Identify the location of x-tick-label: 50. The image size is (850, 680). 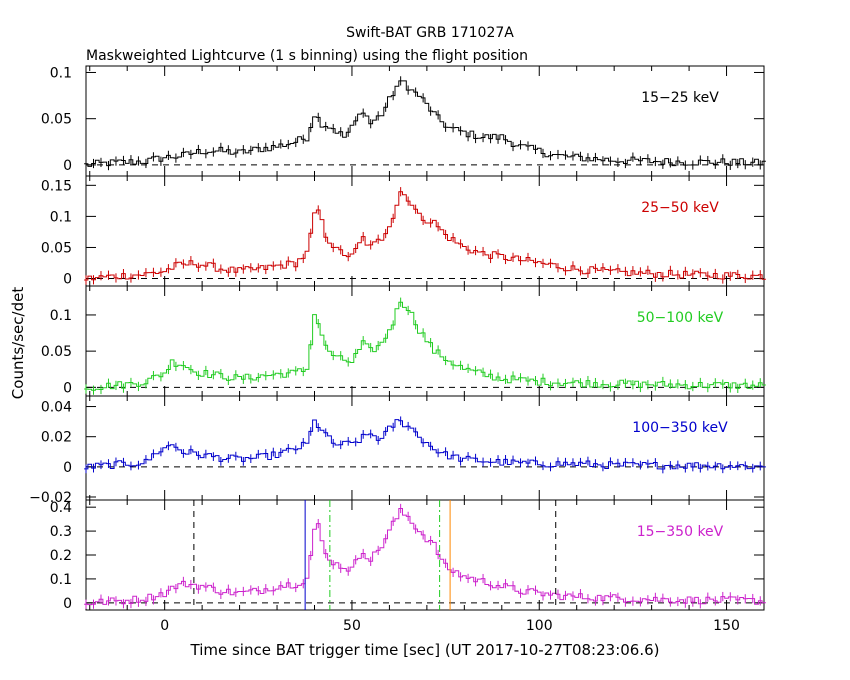
(352, 626).